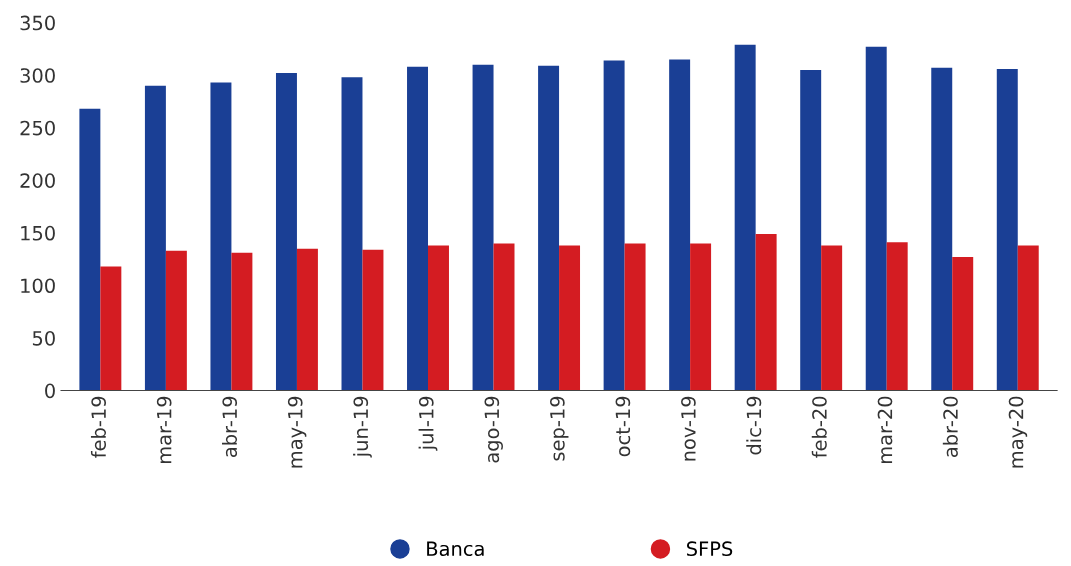 The height and width of the screenshot is (566, 1071). What do you see at coordinates (559, 428) in the screenshot?
I see `x-tick-label: sep-19` at bounding box center [559, 428].